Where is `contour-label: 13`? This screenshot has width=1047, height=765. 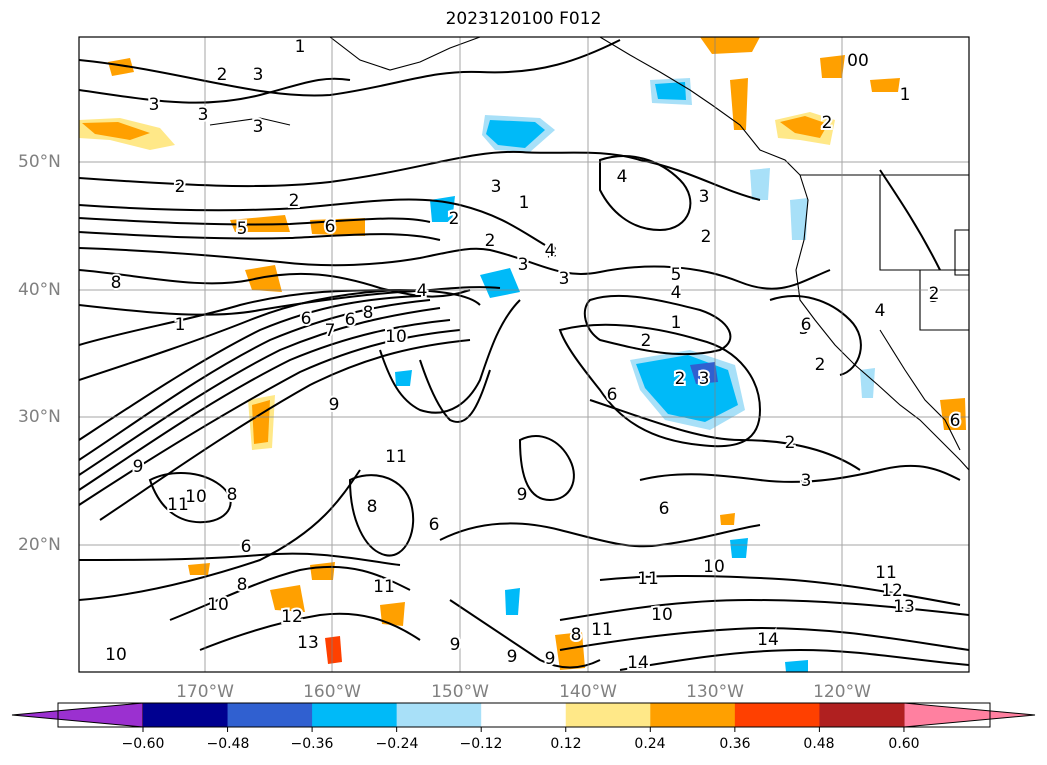
contour-label: 13 is located at coordinates (904, 607).